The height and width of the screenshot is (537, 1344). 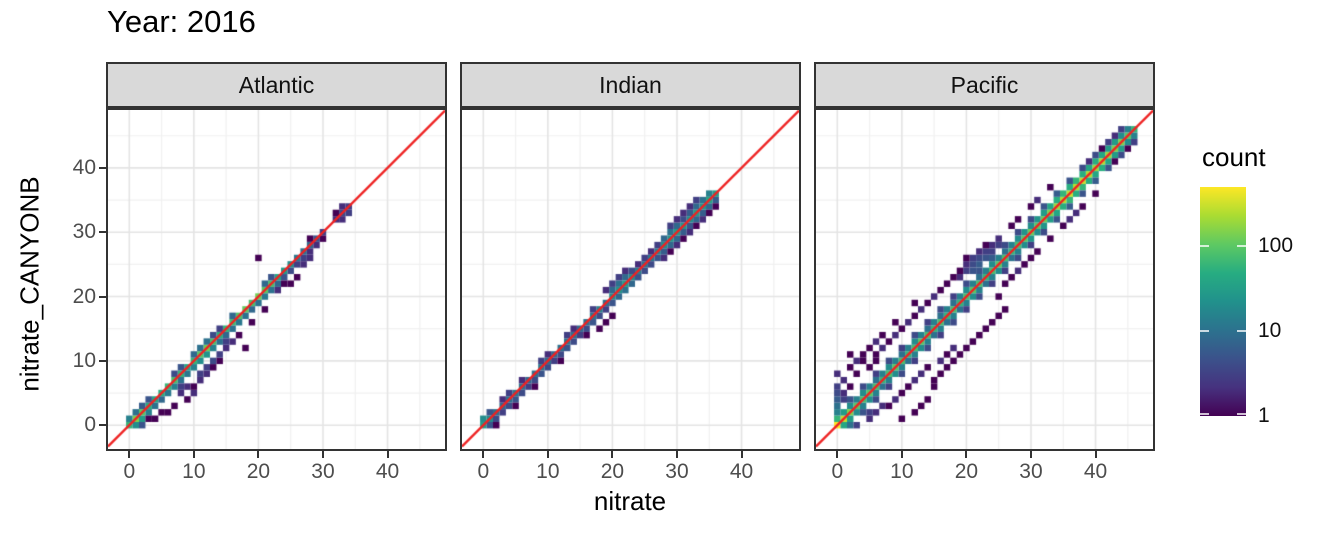 What do you see at coordinates (90, 425) in the screenshot?
I see `y-tick-label: 0` at bounding box center [90, 425].